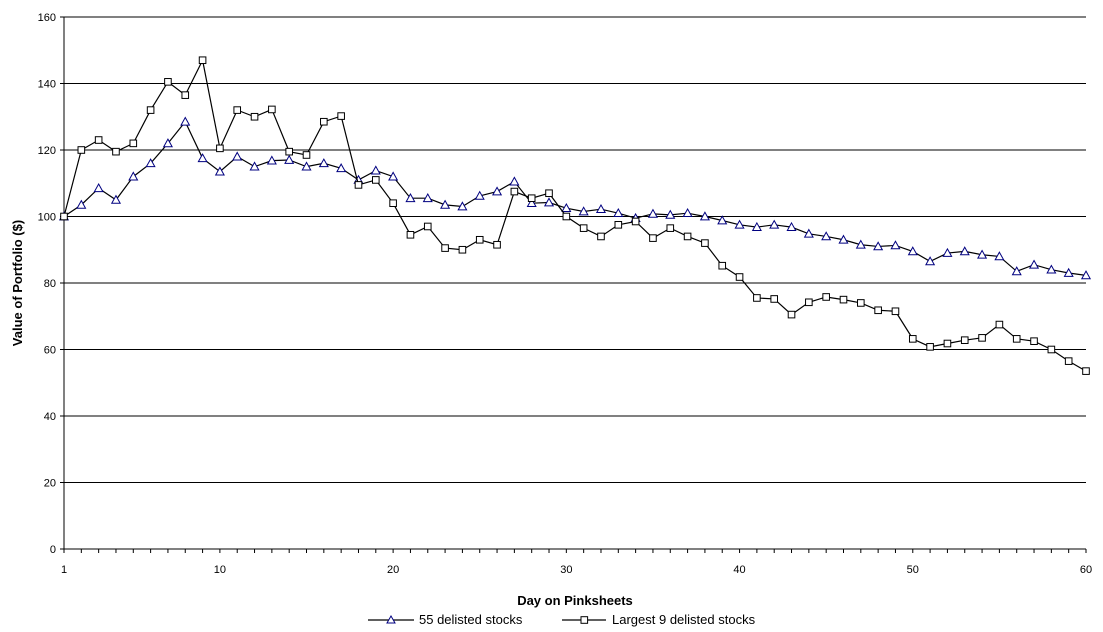  I want to click on x-axis-title: Day on Pinksheets, so click(575, 600).